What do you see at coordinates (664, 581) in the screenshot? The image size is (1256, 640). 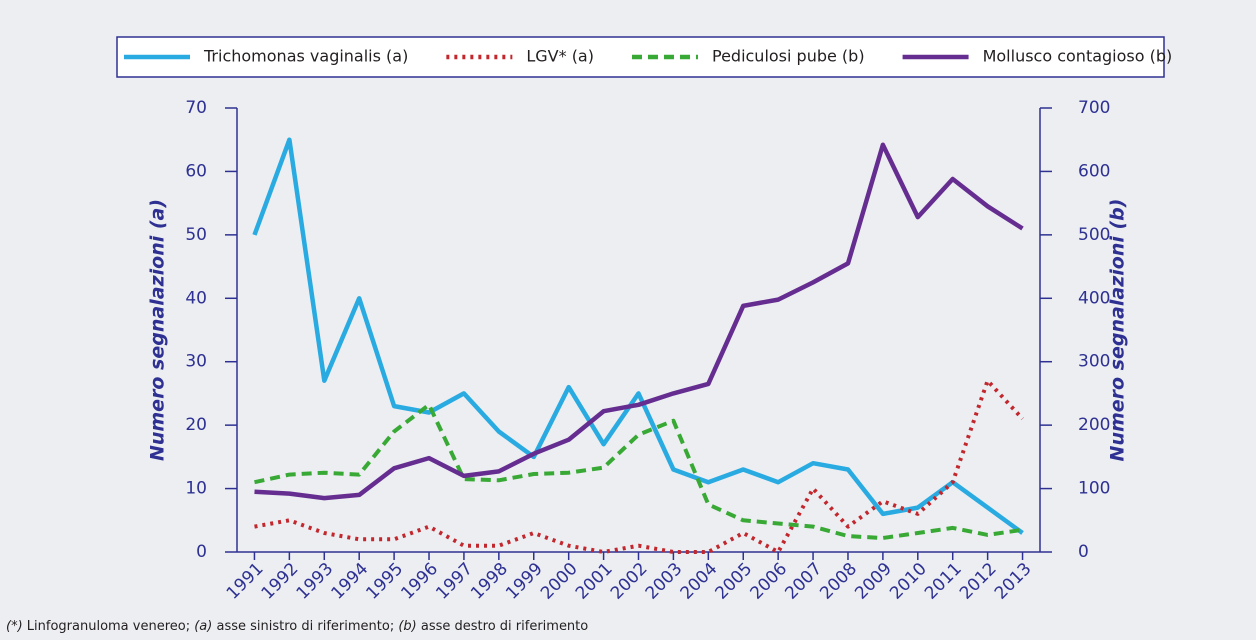 I see `x-tick-label: 2003` at bounding box center [664, 581].